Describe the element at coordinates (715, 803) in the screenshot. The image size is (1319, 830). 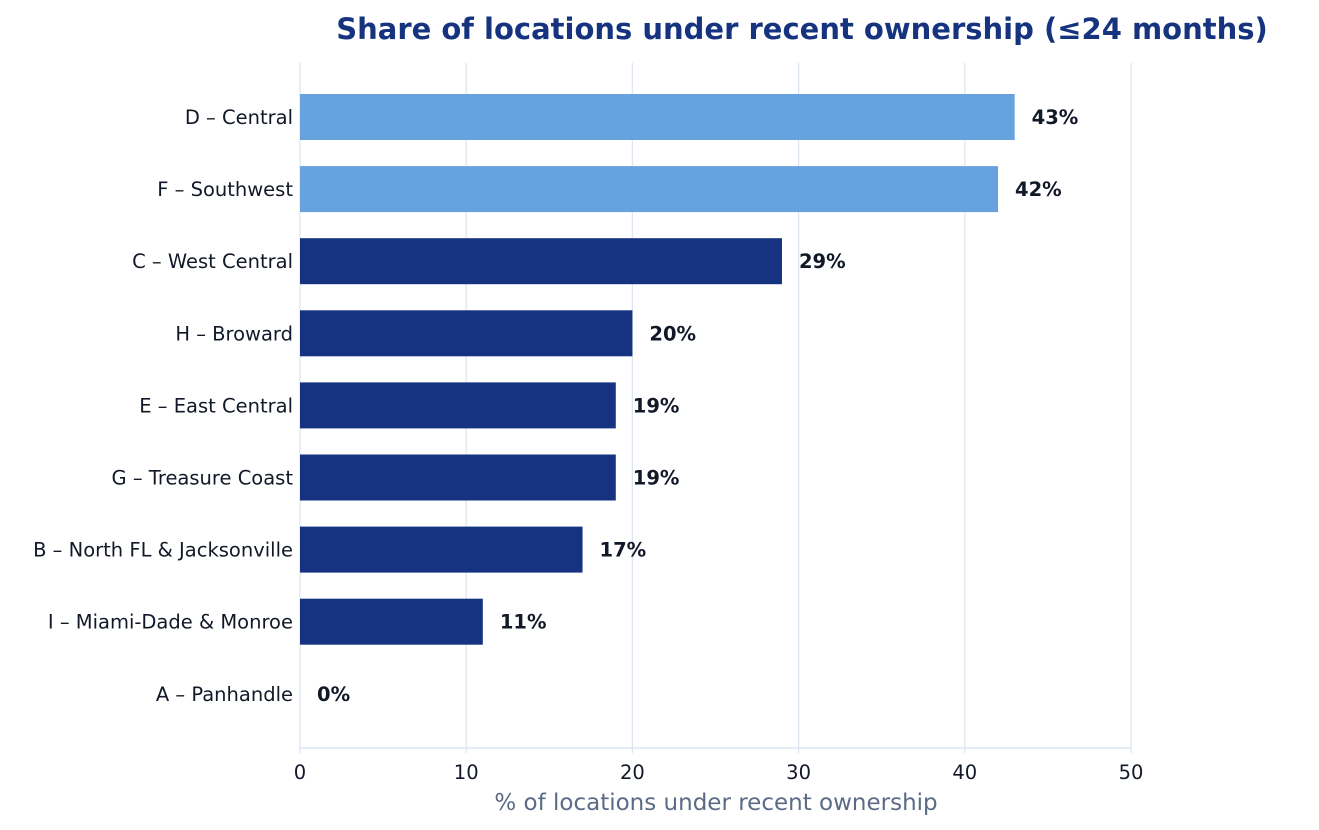
I see `x-axis-label: % of locations under recent ownership` at that location.